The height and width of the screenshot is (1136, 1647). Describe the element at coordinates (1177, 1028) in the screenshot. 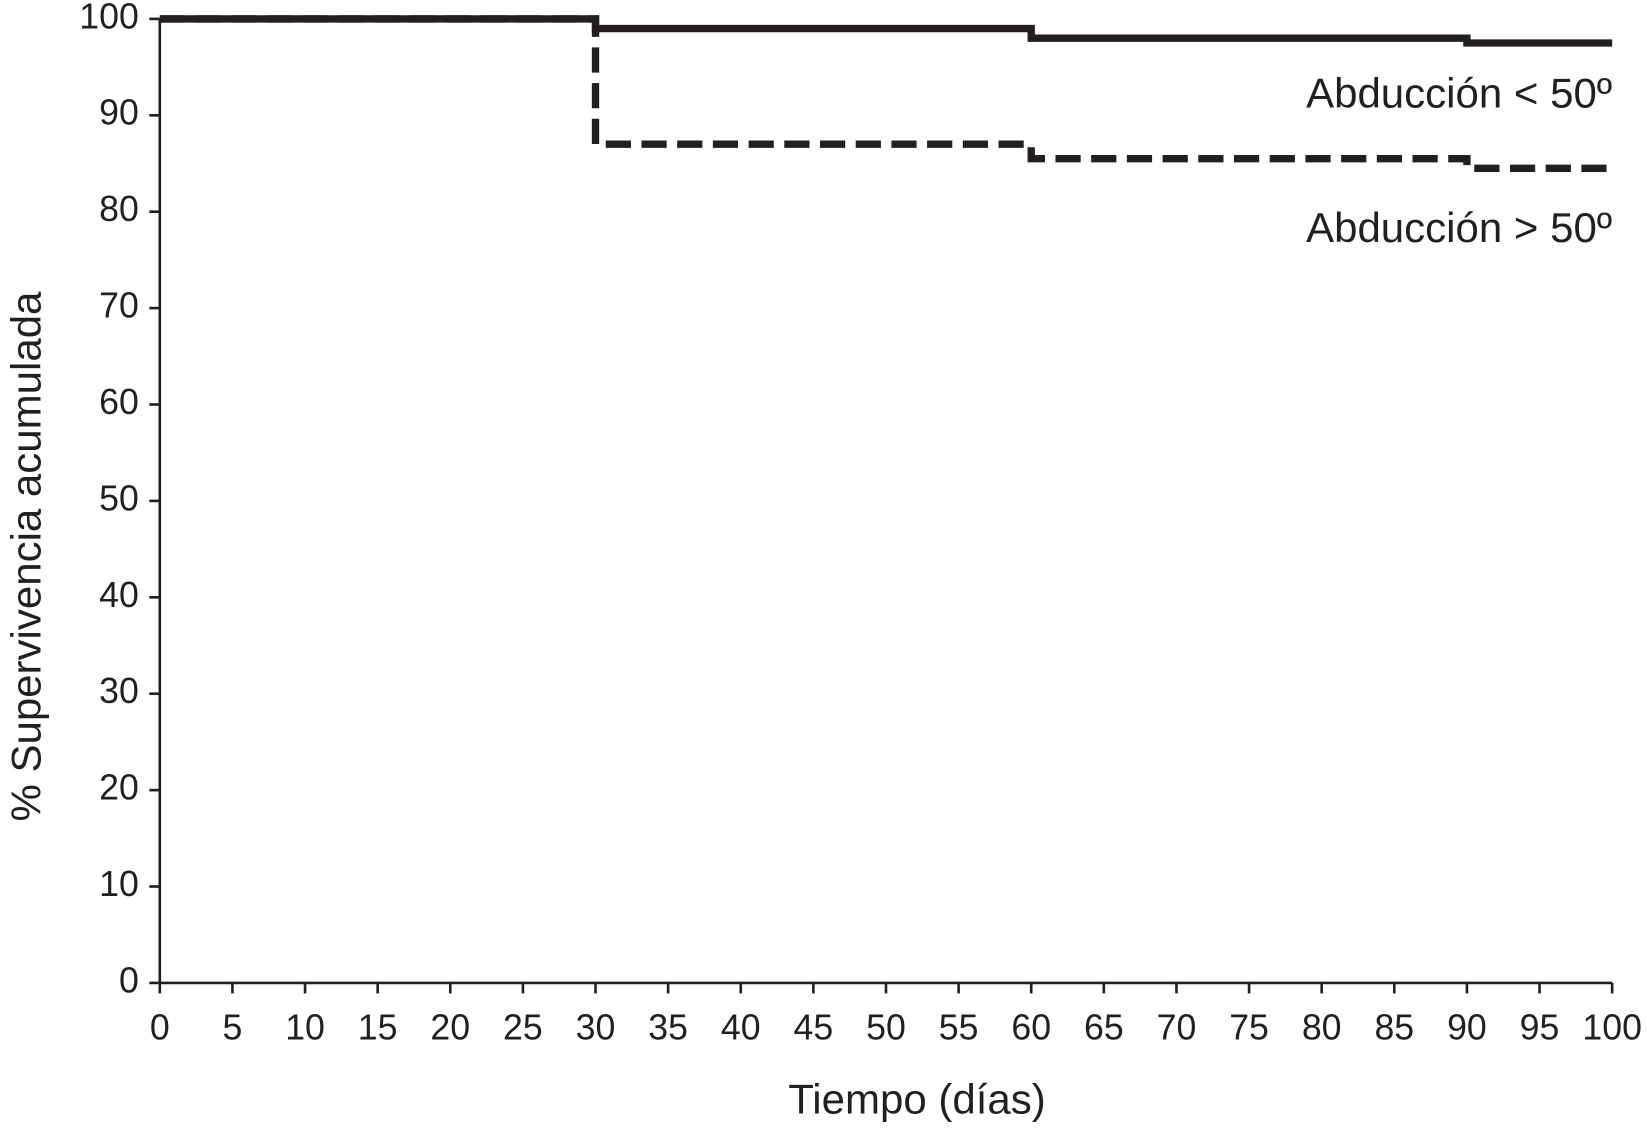

I see `x-tick-label: 70` at that location.